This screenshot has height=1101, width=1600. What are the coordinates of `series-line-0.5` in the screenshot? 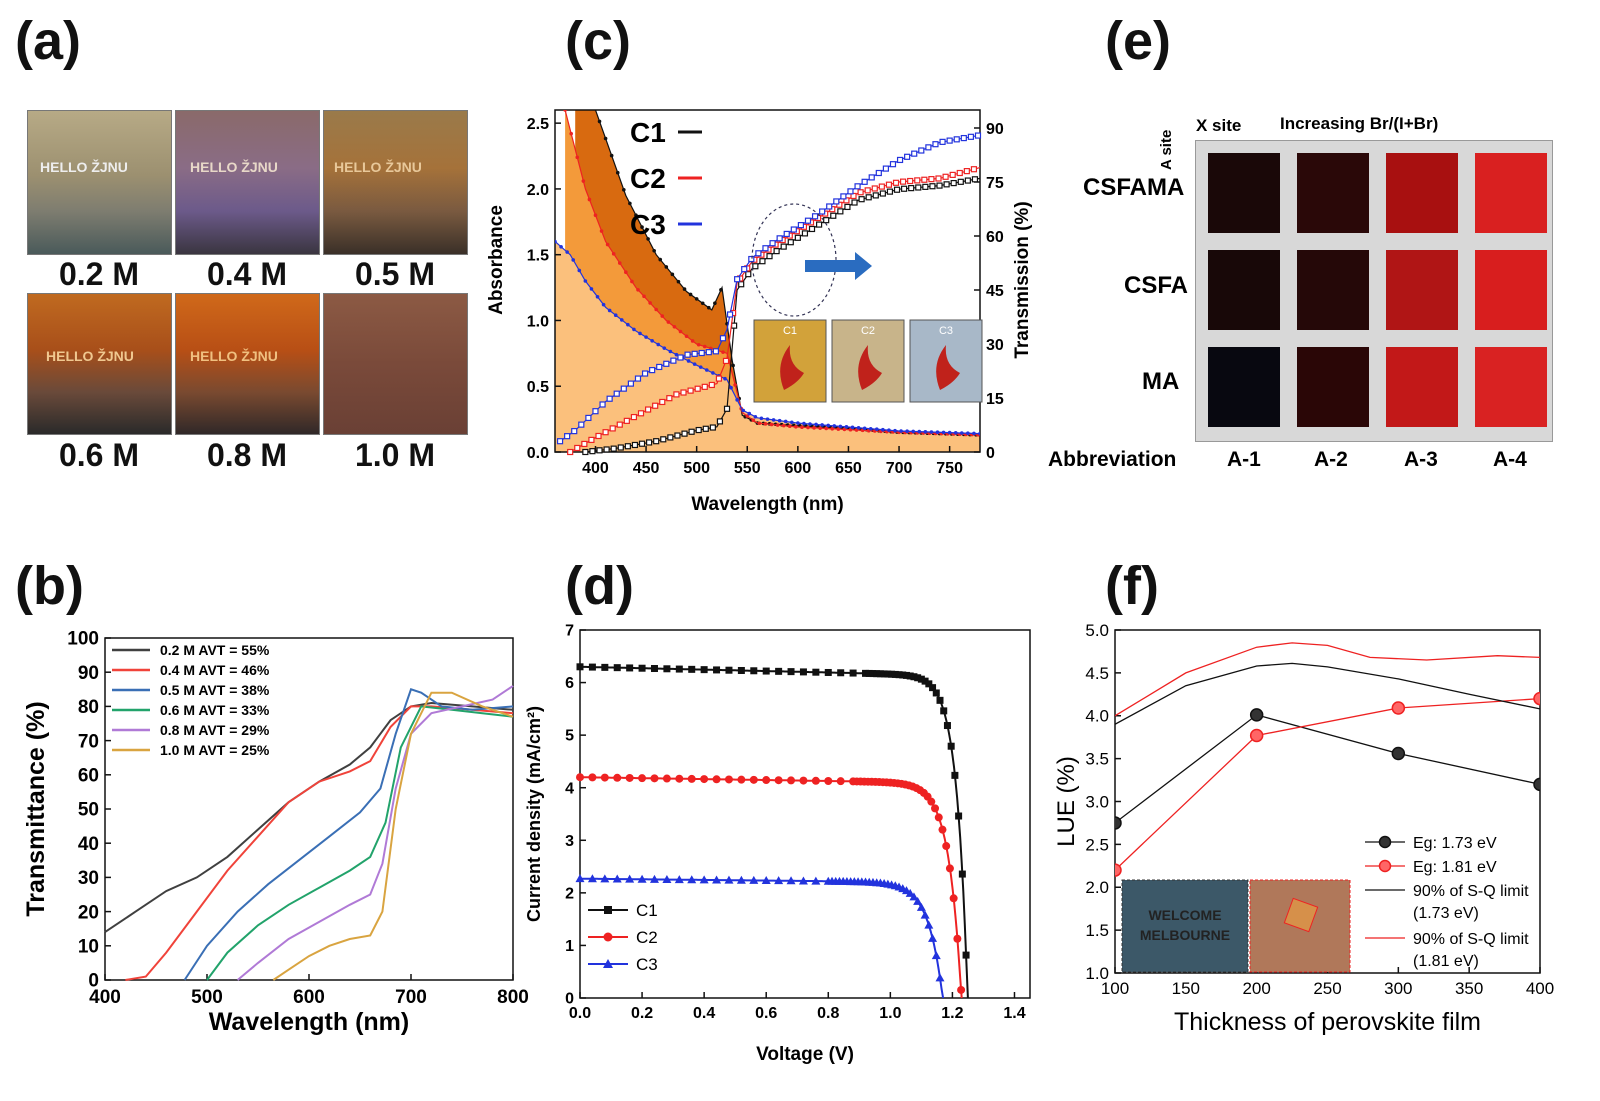 It's located at (348, 834).